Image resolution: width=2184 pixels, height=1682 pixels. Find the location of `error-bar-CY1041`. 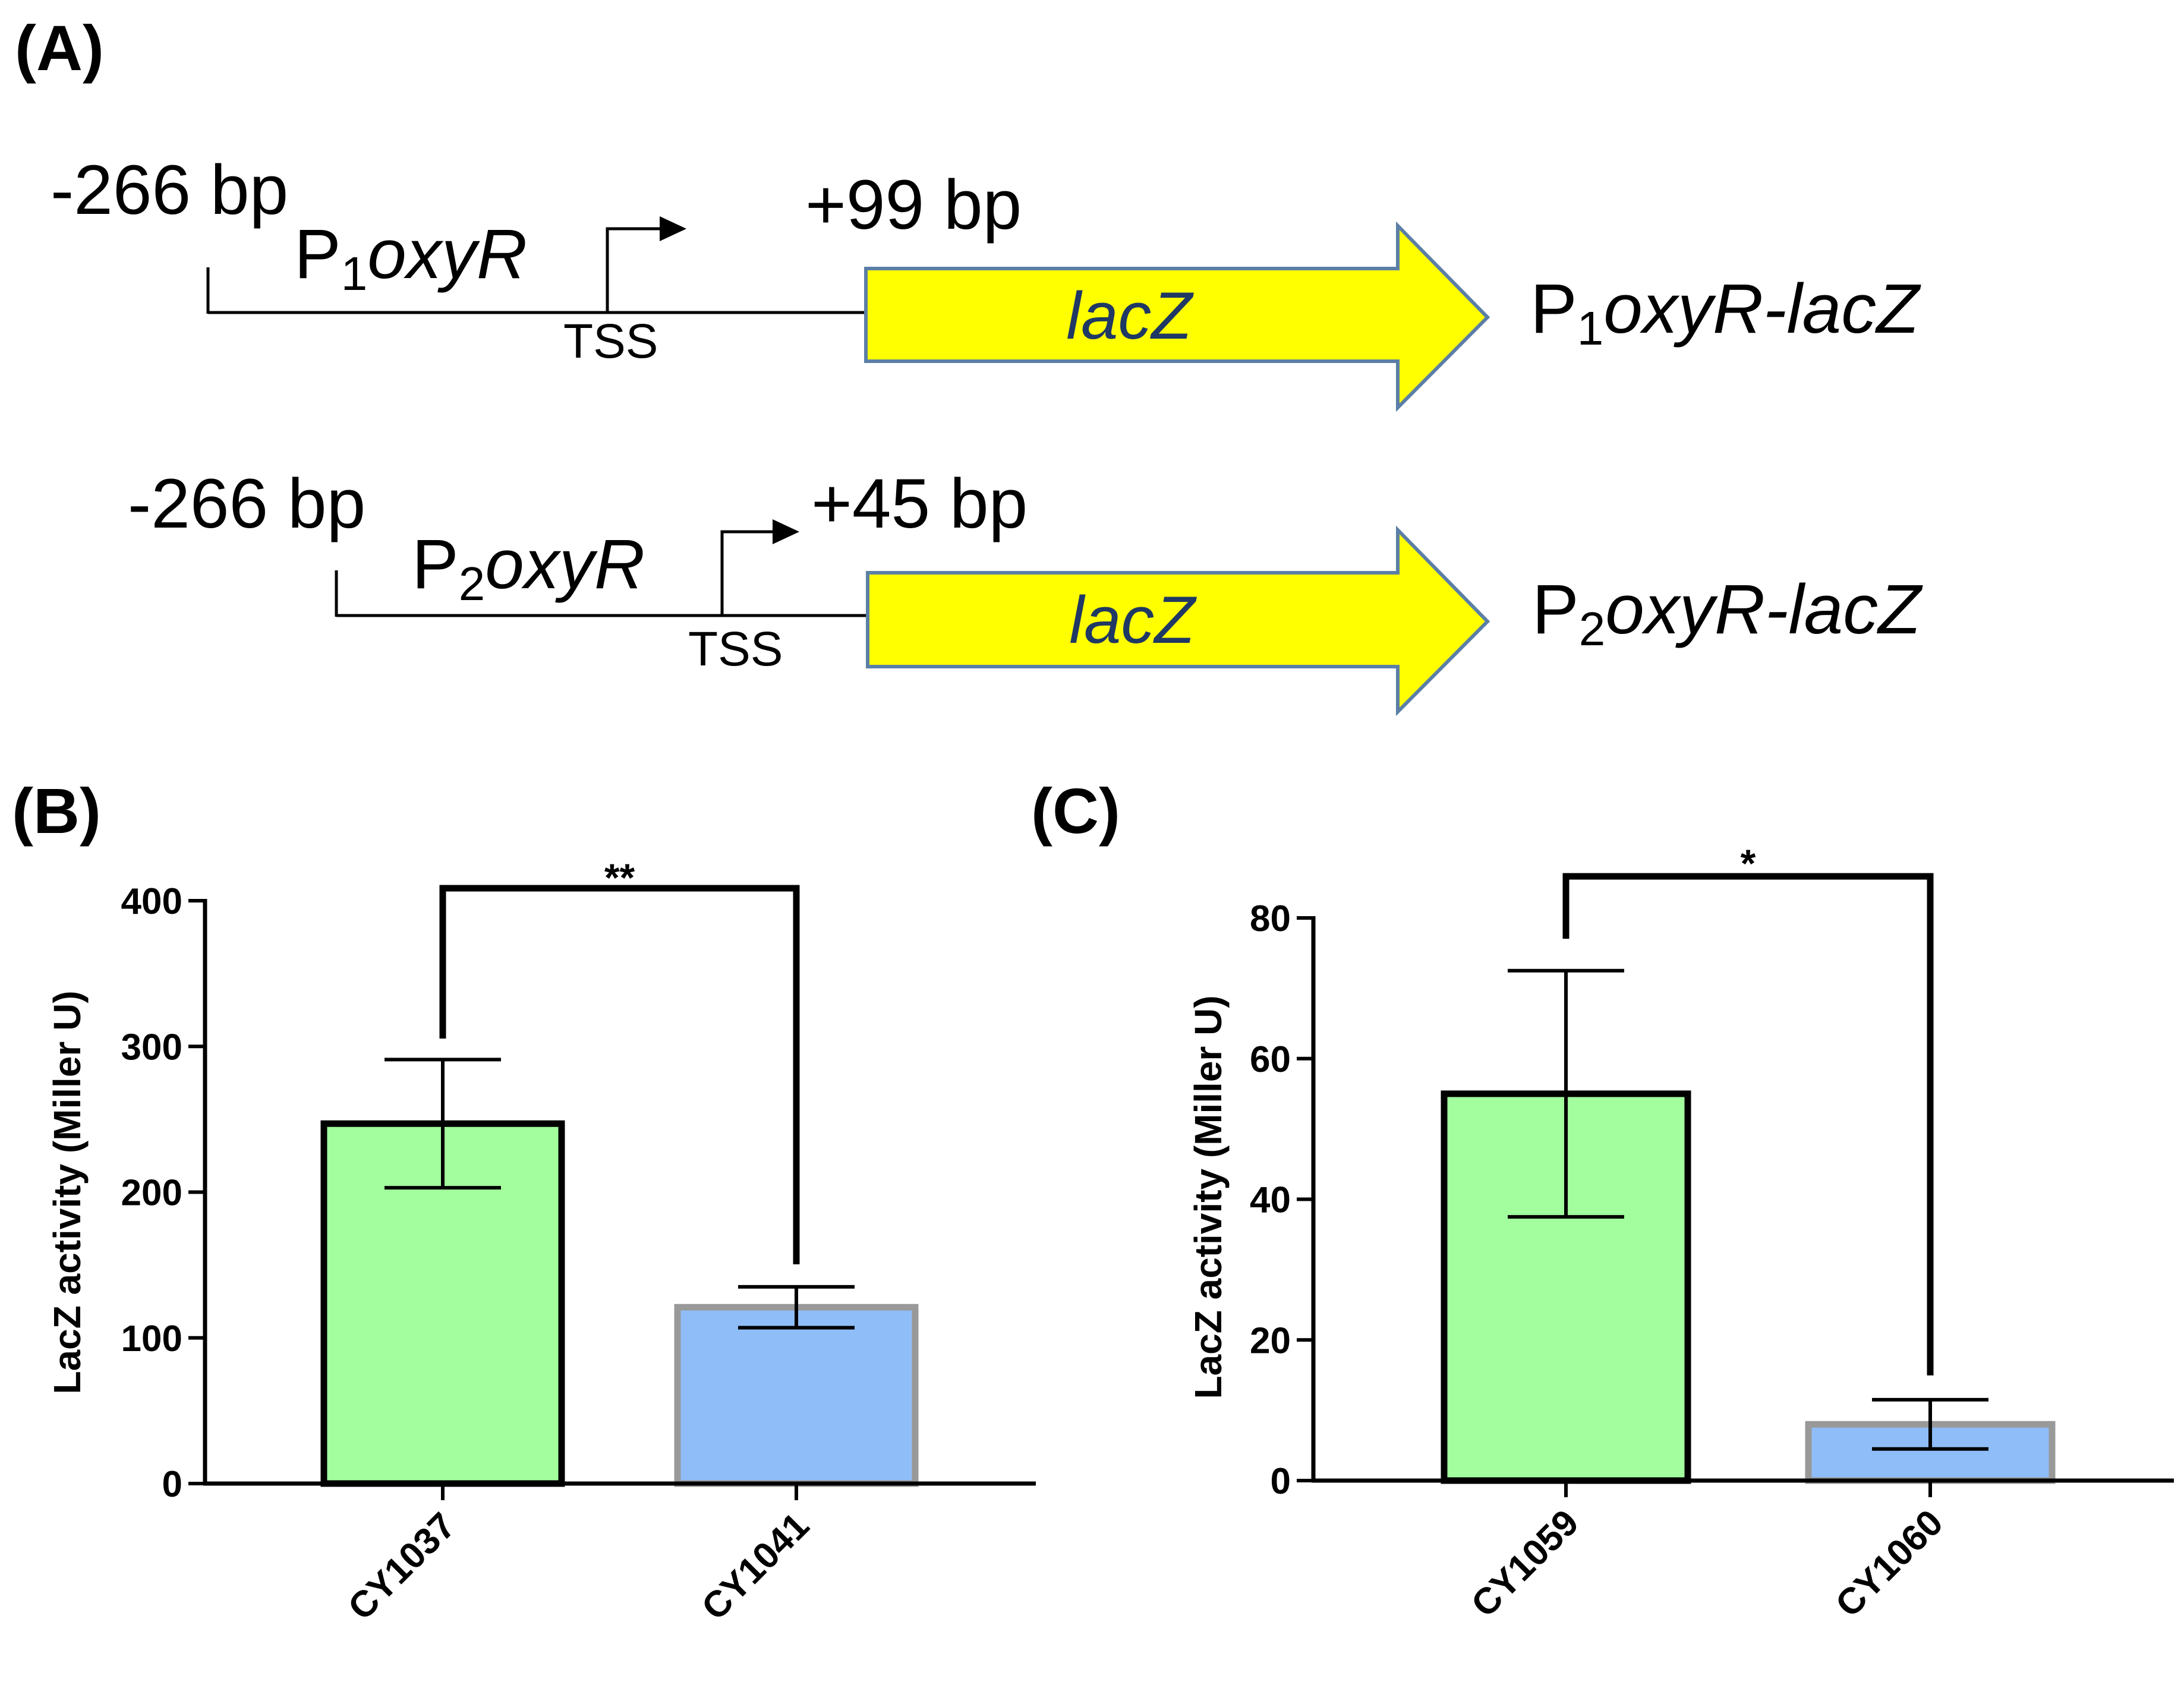

error-bar-CY1041 is located at coordinates (796, 1307).